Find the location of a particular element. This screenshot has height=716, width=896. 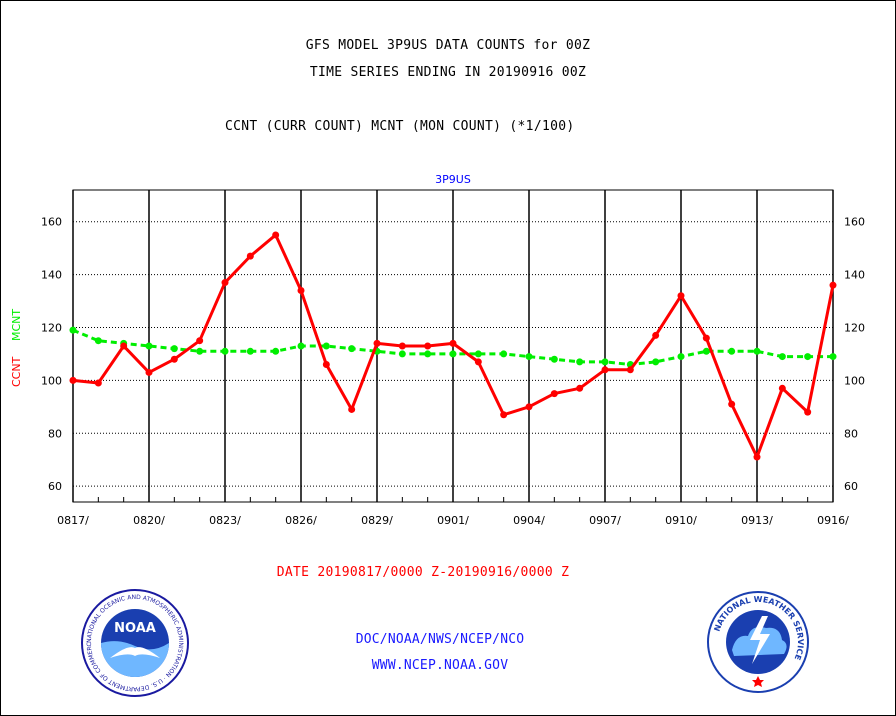

y-tick-right-120: 120 is located at coordinates (854, 327).